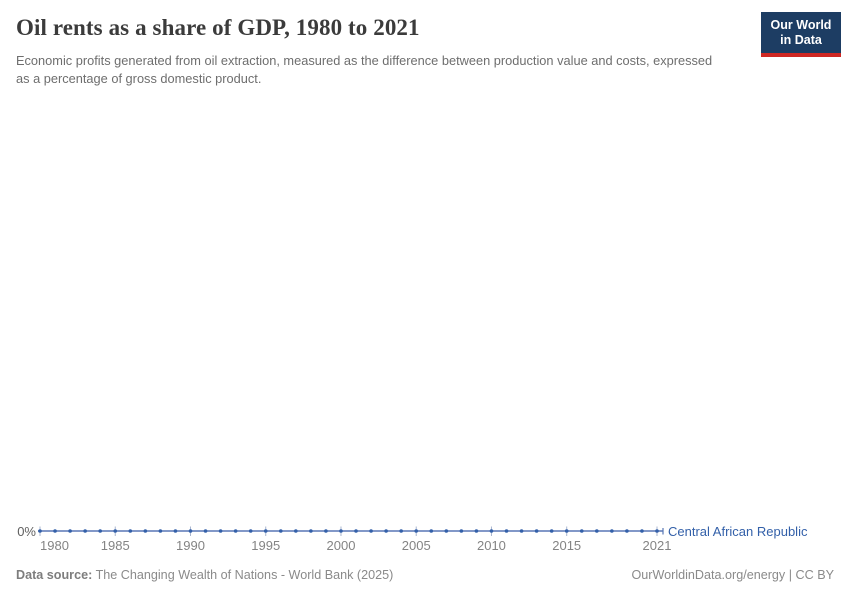  What do you see at coordinates (416, 545) in the screenshot?
I see `x-tick-label: 2005` at bounding box center [416, 545].